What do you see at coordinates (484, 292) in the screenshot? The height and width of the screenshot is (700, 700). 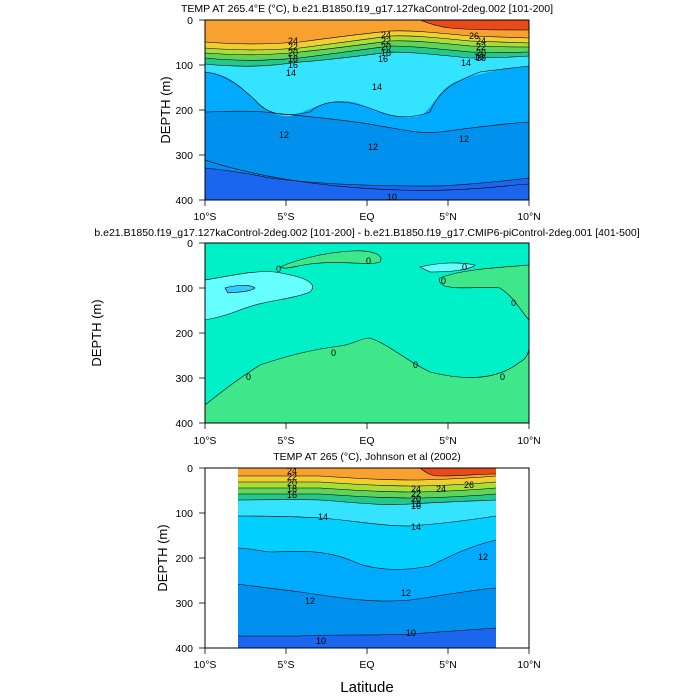 I see `positive-anomaly-east` at bounding box center [484, 292].